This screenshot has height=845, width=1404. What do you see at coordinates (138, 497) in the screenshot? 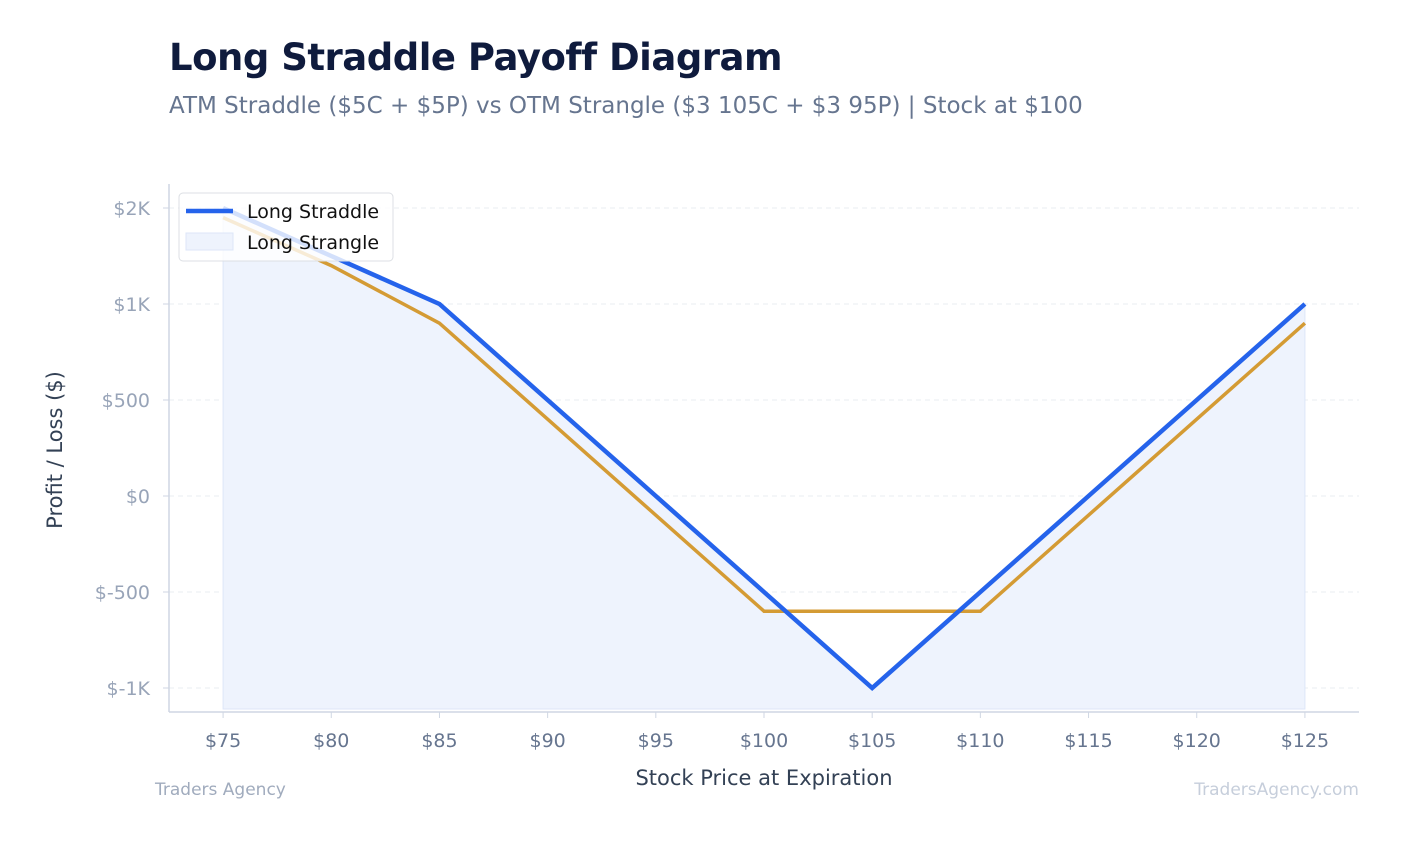
I see `y-tick-label: $0` at bounding box center [138, 497].